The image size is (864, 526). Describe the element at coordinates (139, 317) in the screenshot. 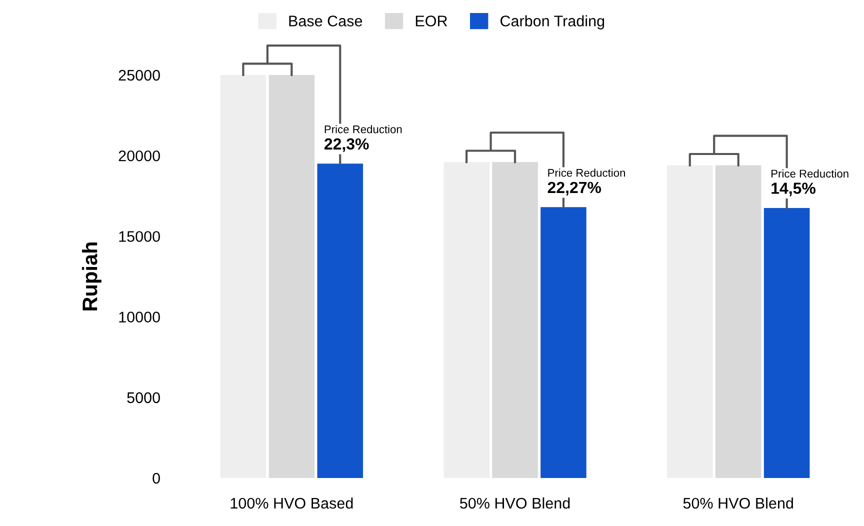

I see `y-tick-label: 10000` at that location.